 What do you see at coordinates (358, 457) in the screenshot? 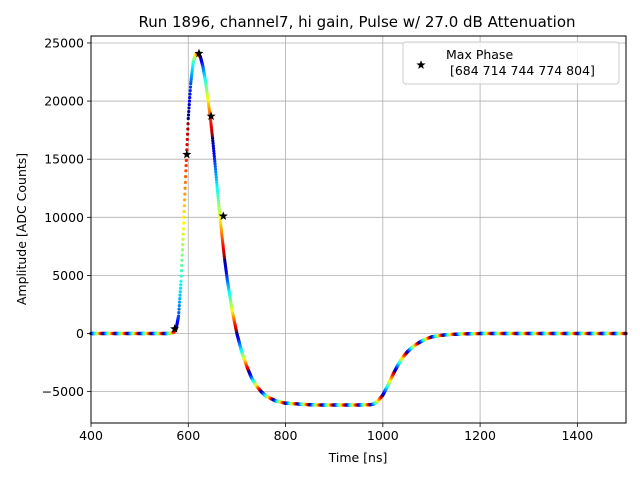
I see `x-axis-label: Time [ns]` at bounding box center [358, 457].